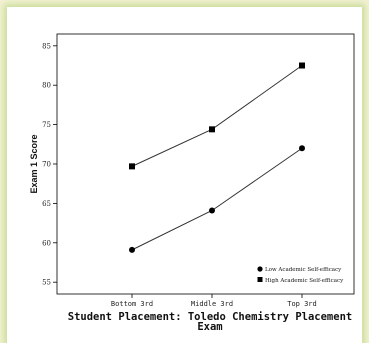 The width and height of the screenshot is (369, 343). I want to click on x-axis-label-line2: Exam, so click(209, 327).